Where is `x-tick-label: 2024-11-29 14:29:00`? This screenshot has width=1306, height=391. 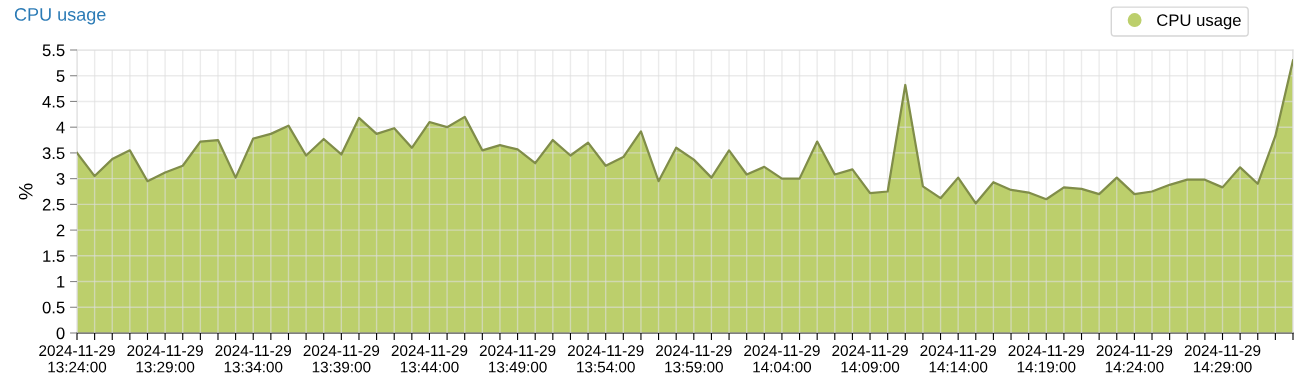
x-tick-label: 2024-11-29 14:29:00 is located at coordinates (1222, 359).